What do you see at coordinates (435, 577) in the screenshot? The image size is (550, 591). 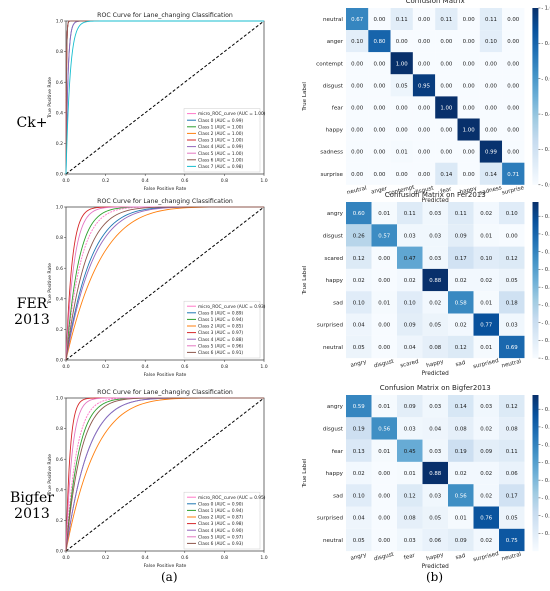 I see `panel-label-b: (b)` at bounding box center [435, 577].